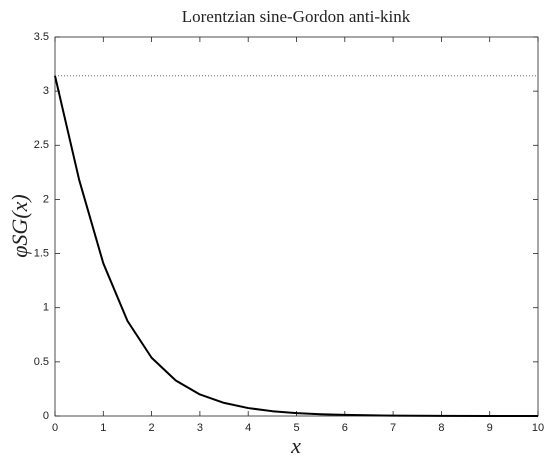 This screenshot has height=461, width=550. What do you see at coordinates (345, 428) in the screenshot?
I see `x-tick-label: 6` at bounding box center [345, 428].